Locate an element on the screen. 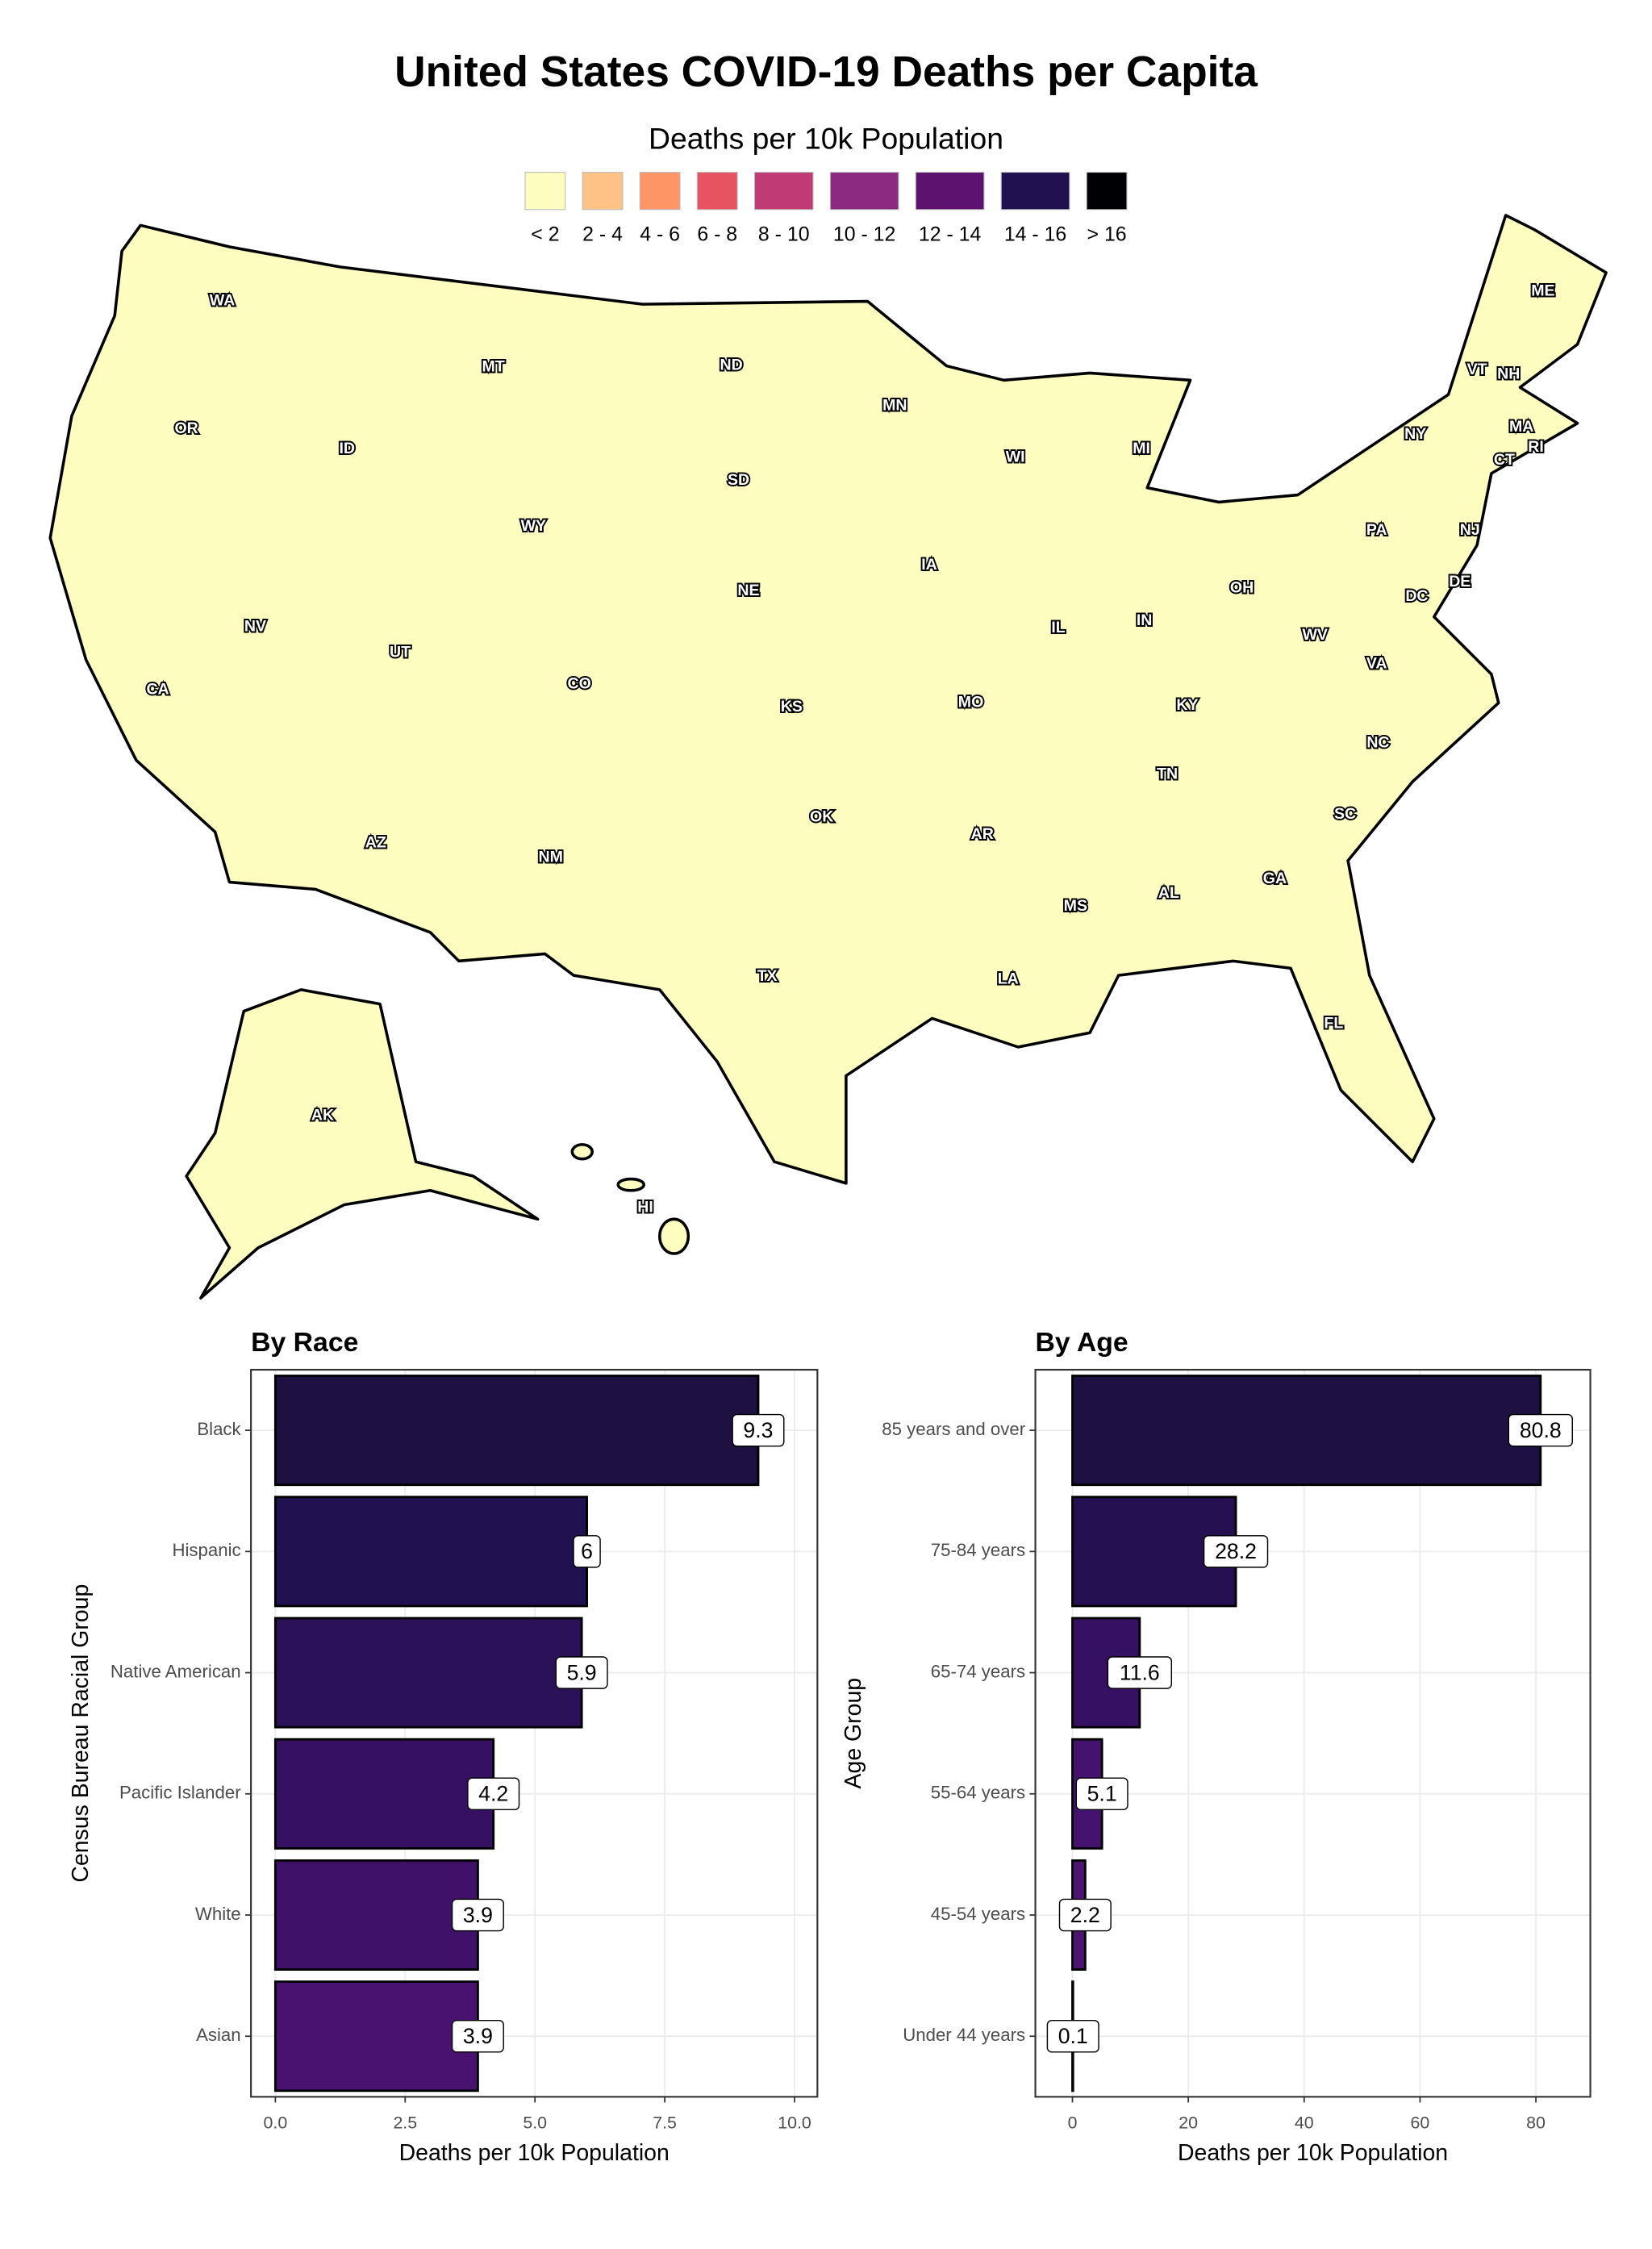 This screenshot has width=1652, height=2249. state-label: GA is located at coordinates (1275, 878).